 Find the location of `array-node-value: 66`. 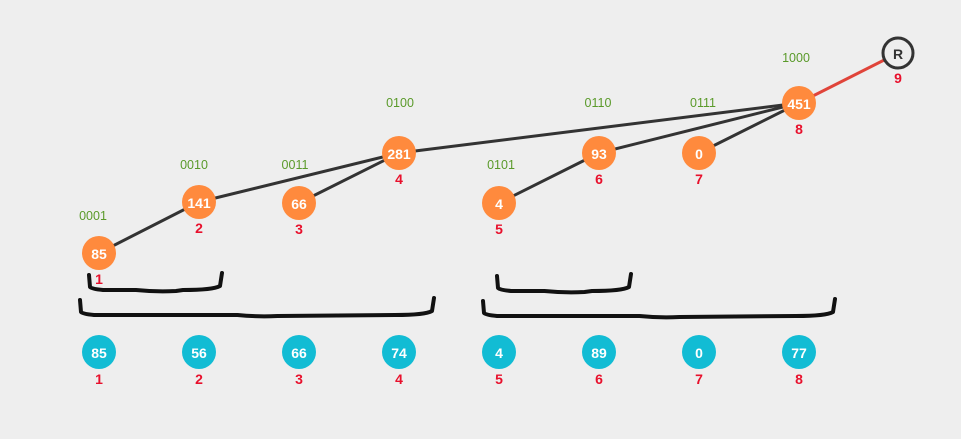

array-node-value: 66 is located at coordinates (299, 353).